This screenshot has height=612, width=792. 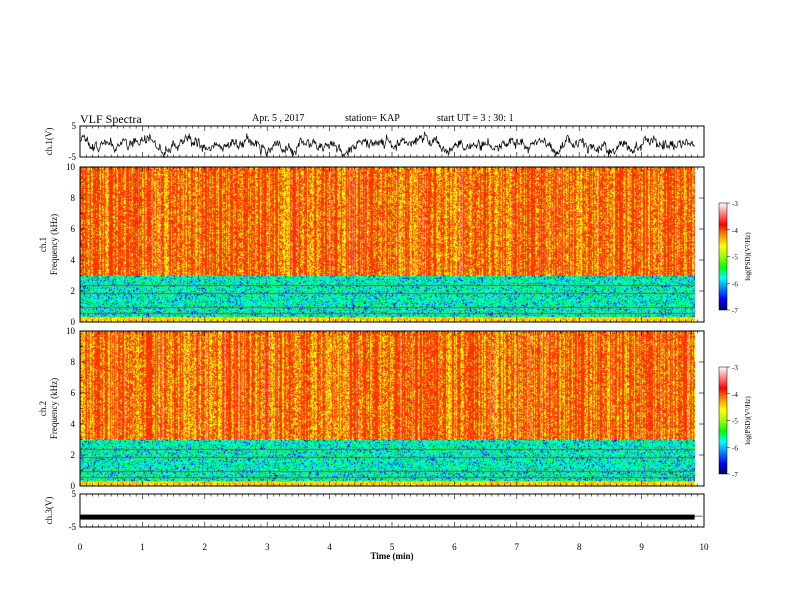 I want to click on ch1-spectrogram-colorbar, so click(x=723, y=256).